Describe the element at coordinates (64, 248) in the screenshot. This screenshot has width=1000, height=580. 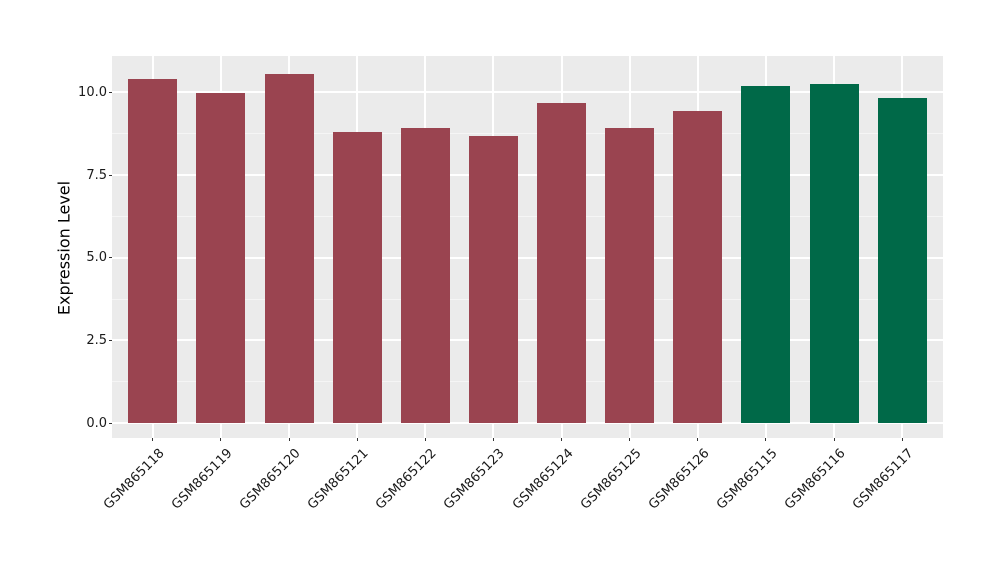
I see `y-axis-title: Expression Level` at that location.